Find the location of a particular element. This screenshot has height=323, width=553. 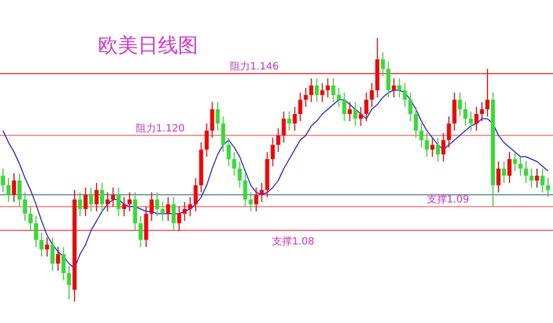

ref-line-label: 阻力1.120 is located at coordinates (160, 128).